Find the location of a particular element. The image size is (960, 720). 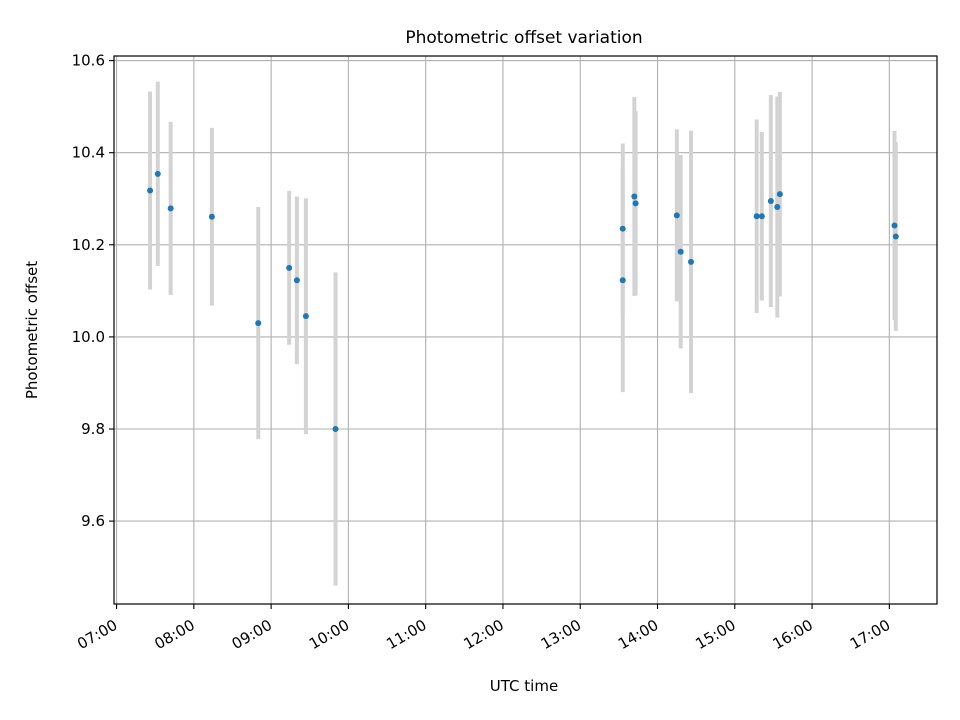

y-axis-label: Photometric offset is located at coordinates (32, 330).